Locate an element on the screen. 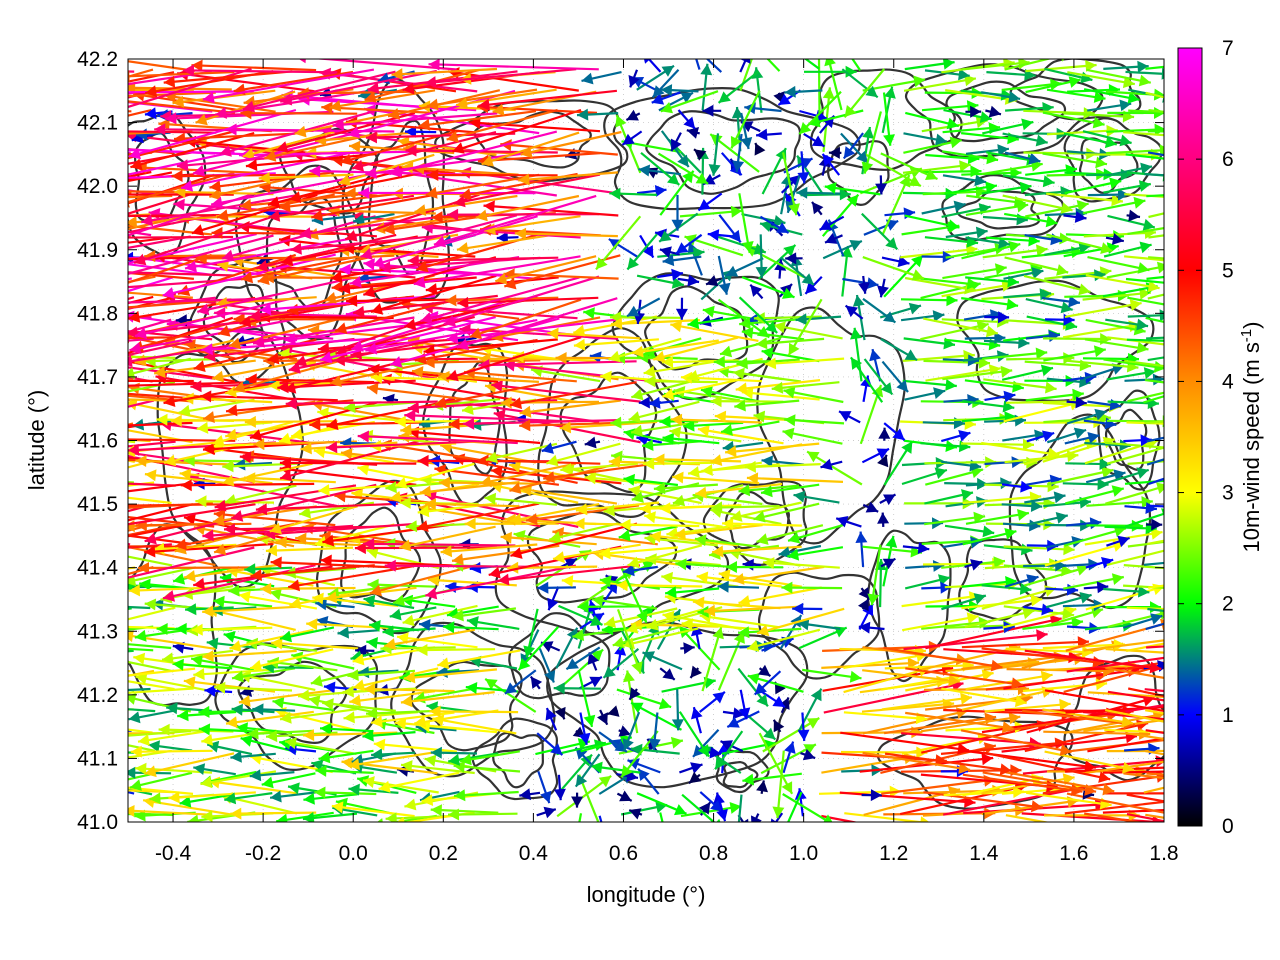 The width and height of the screenshot is (1280, 960). contour-line is located at coordinates (378, 557).